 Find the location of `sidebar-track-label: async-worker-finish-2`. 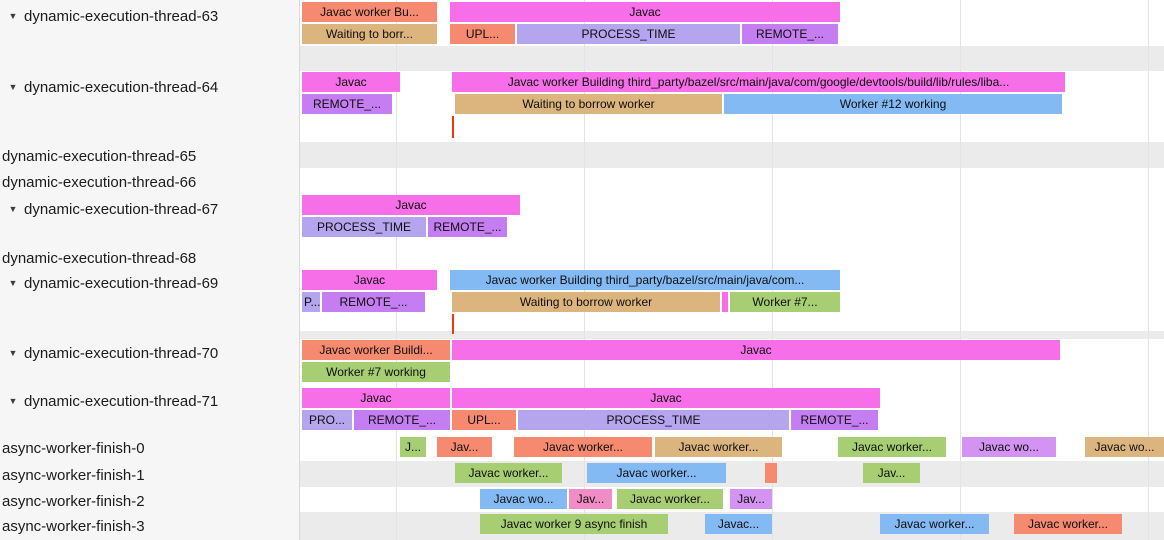

sidebar-track-label: async-worker-finish-2 is located at coordinates (149, 501).